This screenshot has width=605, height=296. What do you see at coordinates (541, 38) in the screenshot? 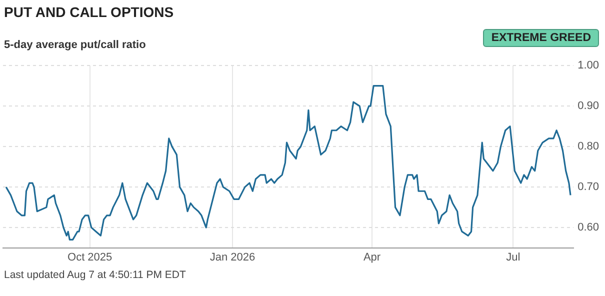
I see `text: EXTREME GREED` at bounding box center [541, 38].